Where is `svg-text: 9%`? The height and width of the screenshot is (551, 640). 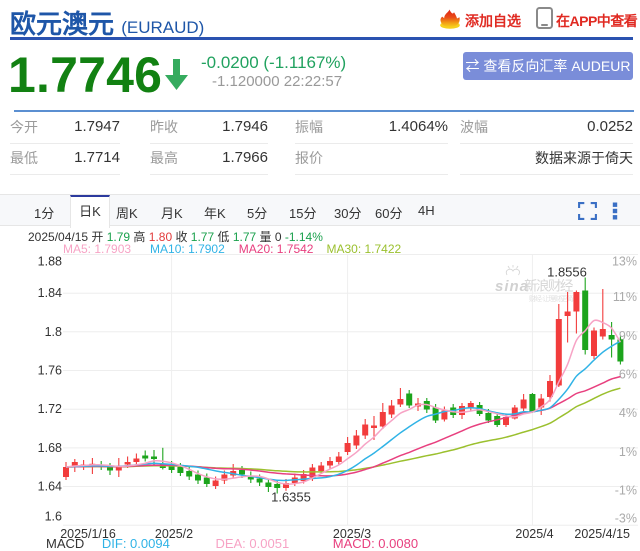
svg-text: 9% is located at coordinates (628, 336).